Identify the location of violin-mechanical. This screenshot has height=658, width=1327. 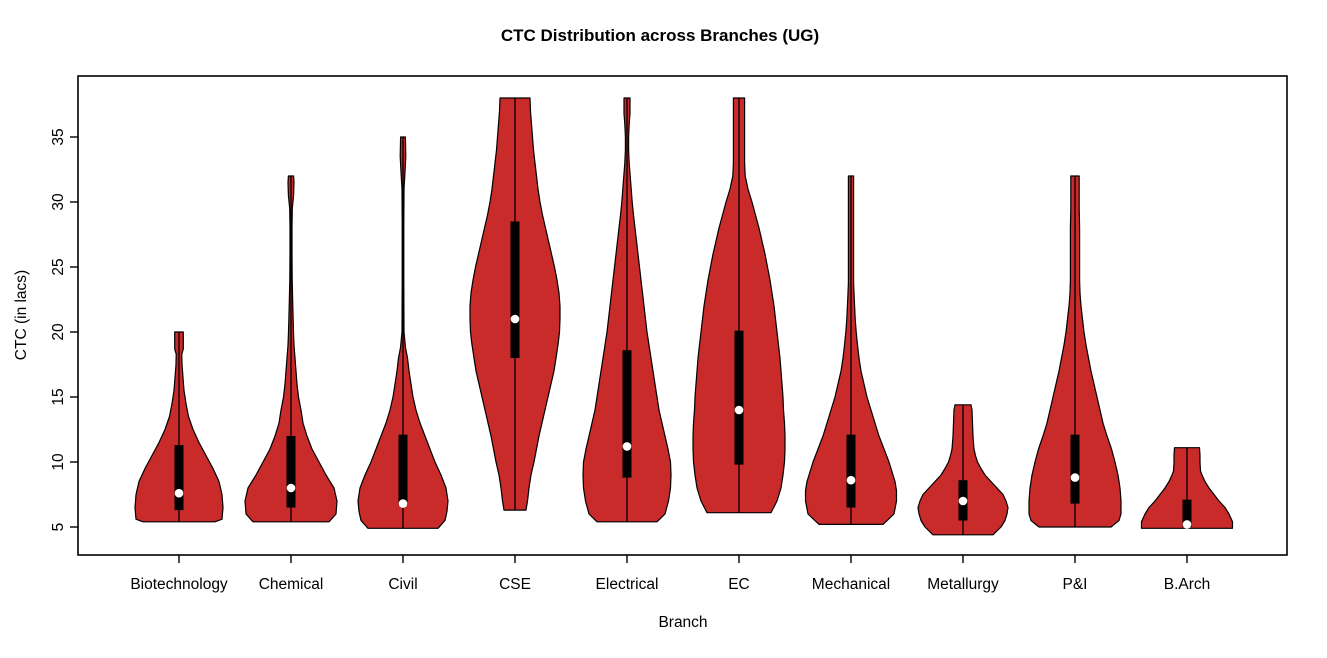
(851, 350).